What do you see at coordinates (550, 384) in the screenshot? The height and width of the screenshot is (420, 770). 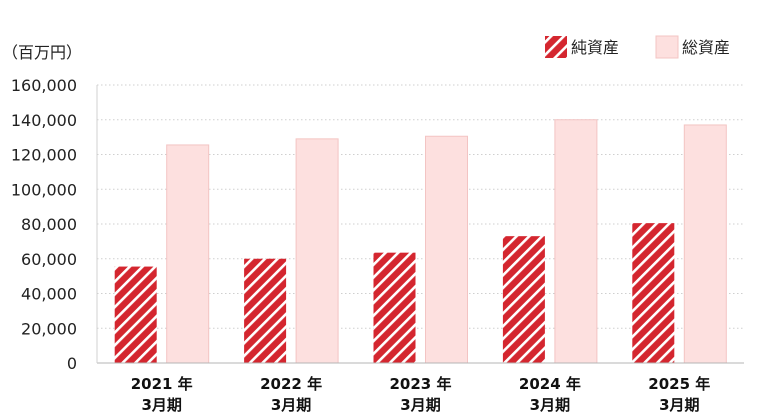 I see `x-tick-label: 2024 年` at bounding box center [550, 384].